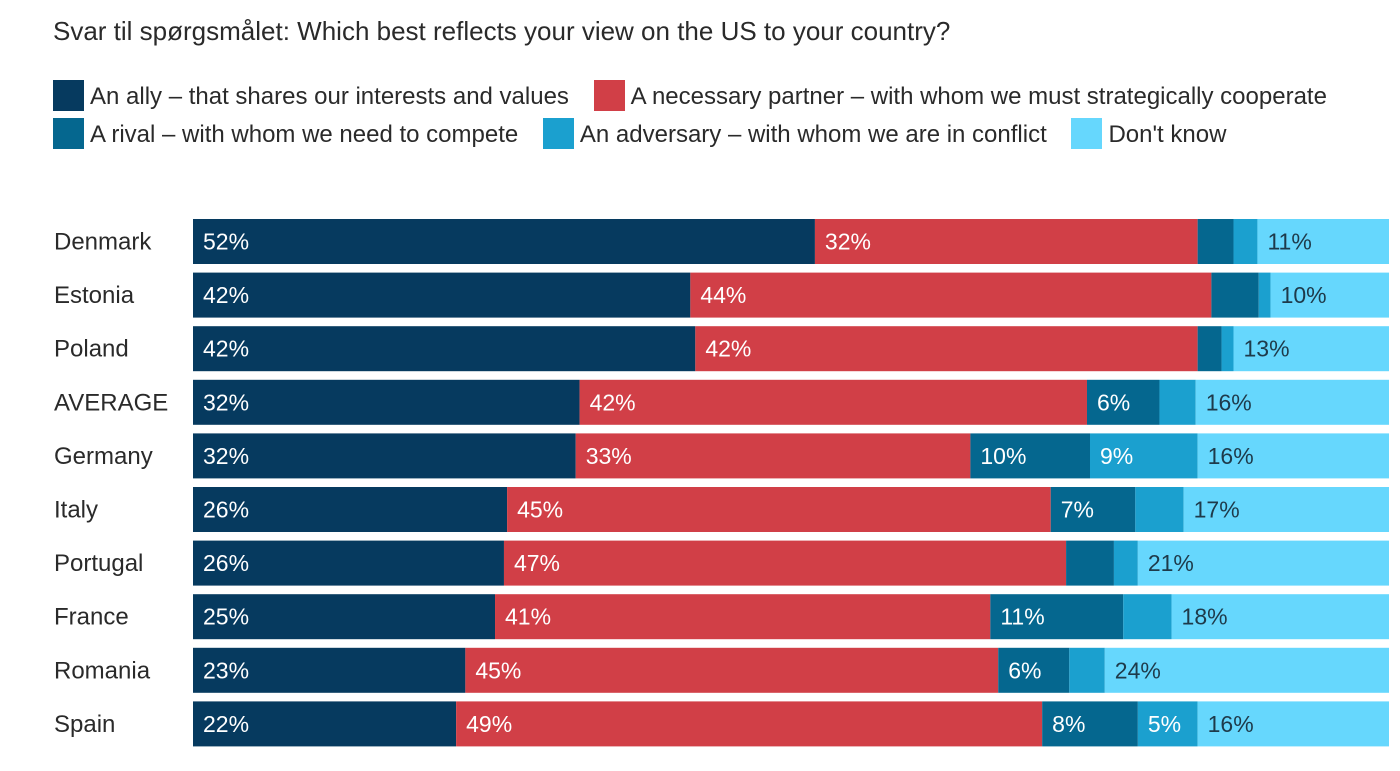 The image size is (1400, 771). Describe the element at coordinates (1077, 510) in the screenshot. I see `value-label-italy-rival: 7%` at that location.